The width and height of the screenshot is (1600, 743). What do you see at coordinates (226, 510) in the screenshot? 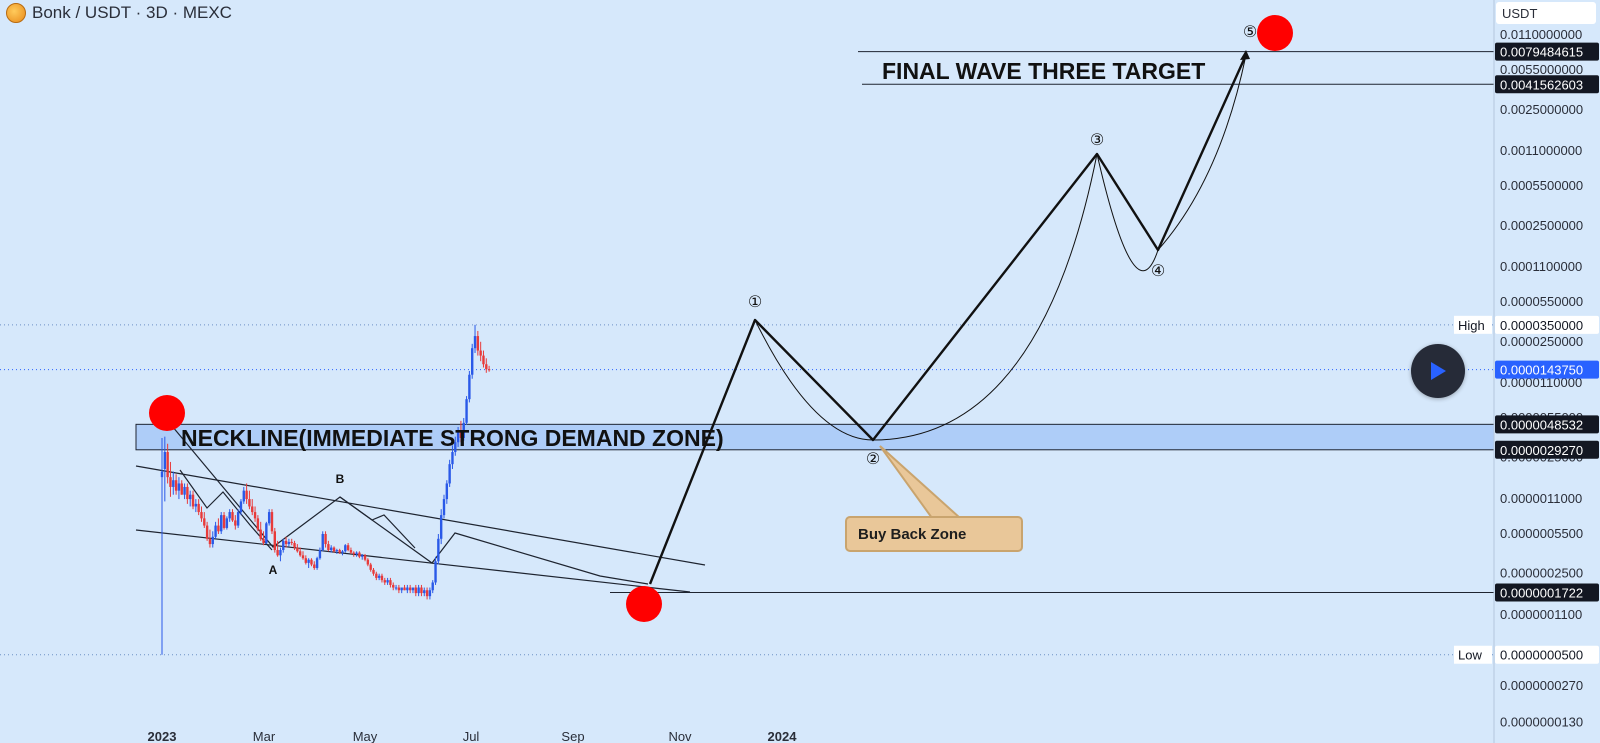
I see `minor-zigzag-a` at bounding box center [226, 510].